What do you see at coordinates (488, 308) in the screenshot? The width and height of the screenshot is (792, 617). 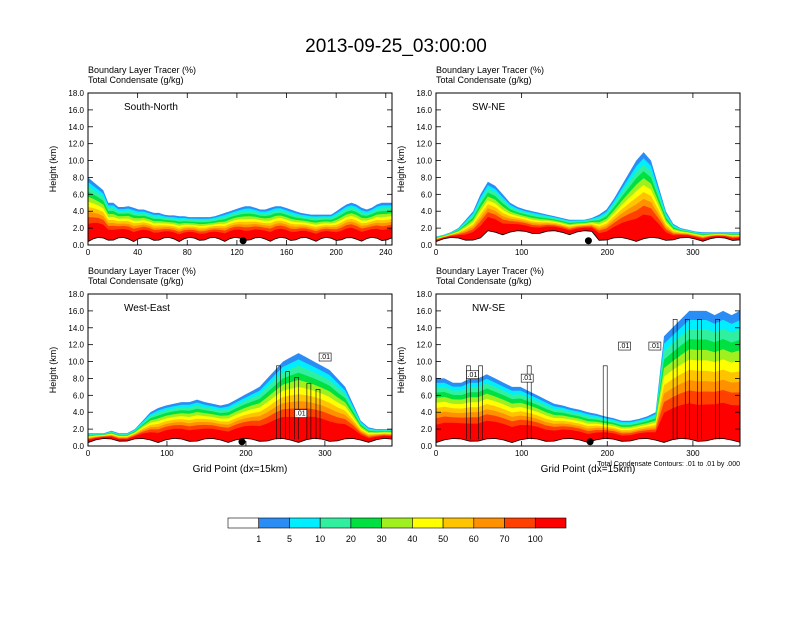 I see `panel-label: NW-SE` at bounding box center [488, 308].